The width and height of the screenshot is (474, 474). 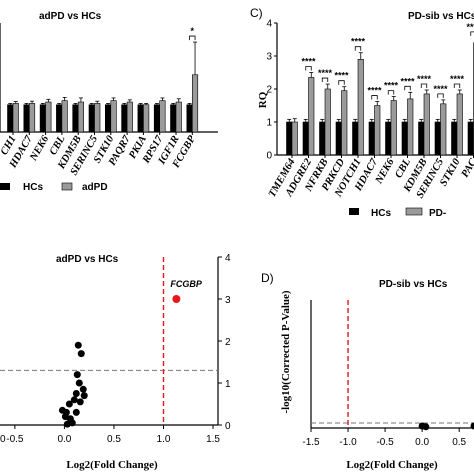 What do you see at coordinates (54, 187) in the screenshot?
I see `panel-a-legend: HCs adPD` at bounding box center [54, 187].